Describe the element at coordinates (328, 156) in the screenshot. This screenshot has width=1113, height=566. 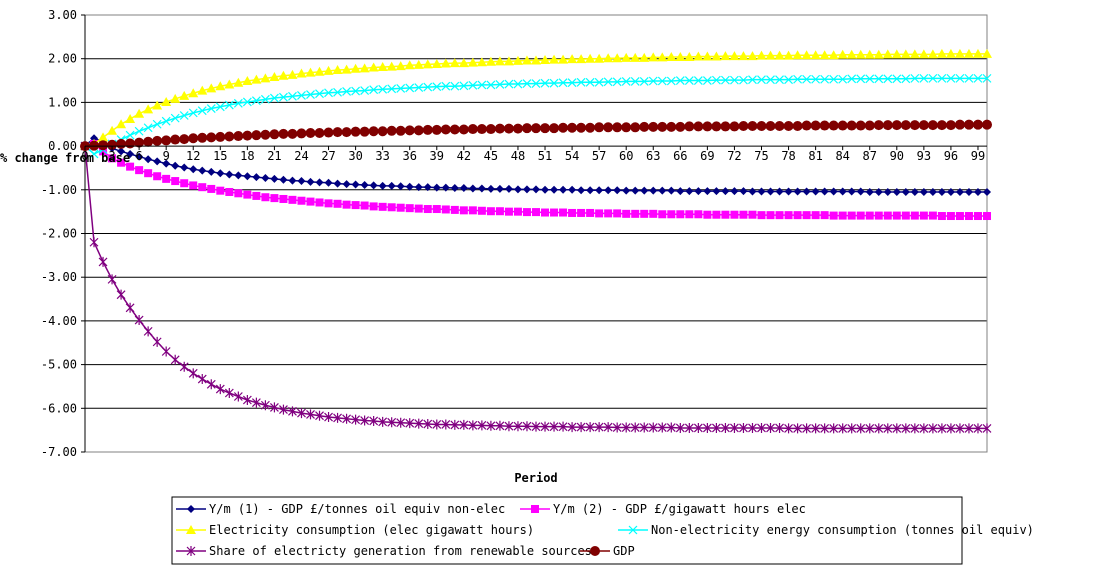
I see `x-tick-label: 27` at that location.